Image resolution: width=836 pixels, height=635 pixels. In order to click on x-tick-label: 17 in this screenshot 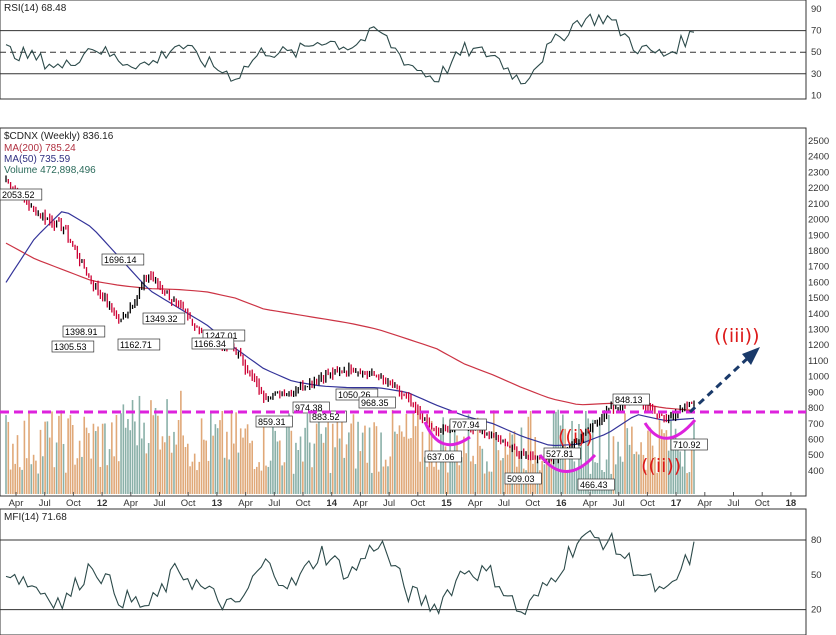, I will do `click(676, 503)`.